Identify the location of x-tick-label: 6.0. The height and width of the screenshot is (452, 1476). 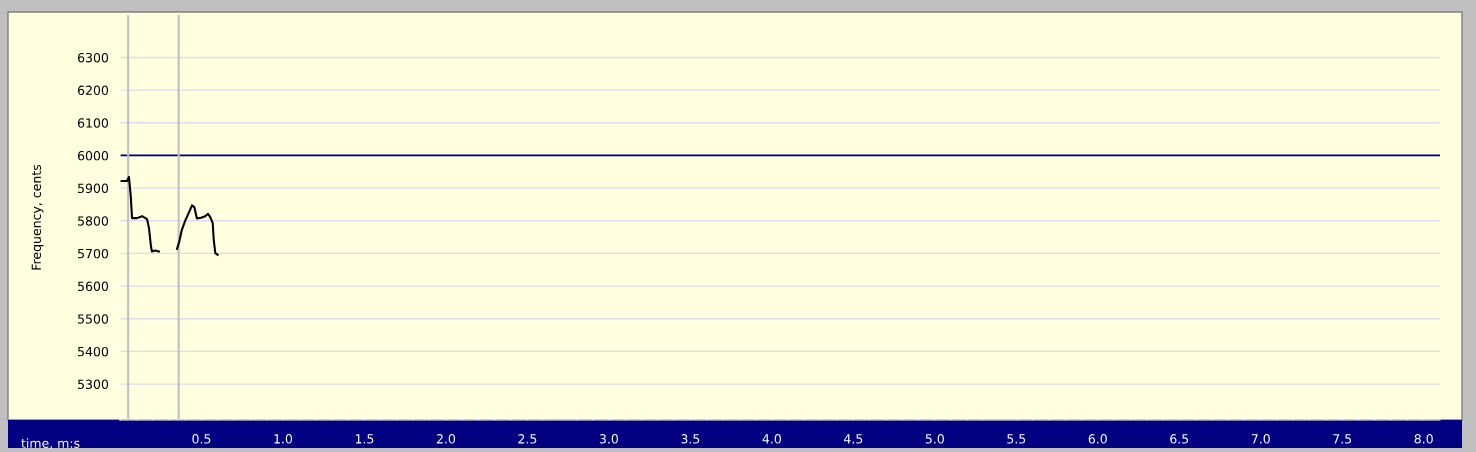
(1097, 439).